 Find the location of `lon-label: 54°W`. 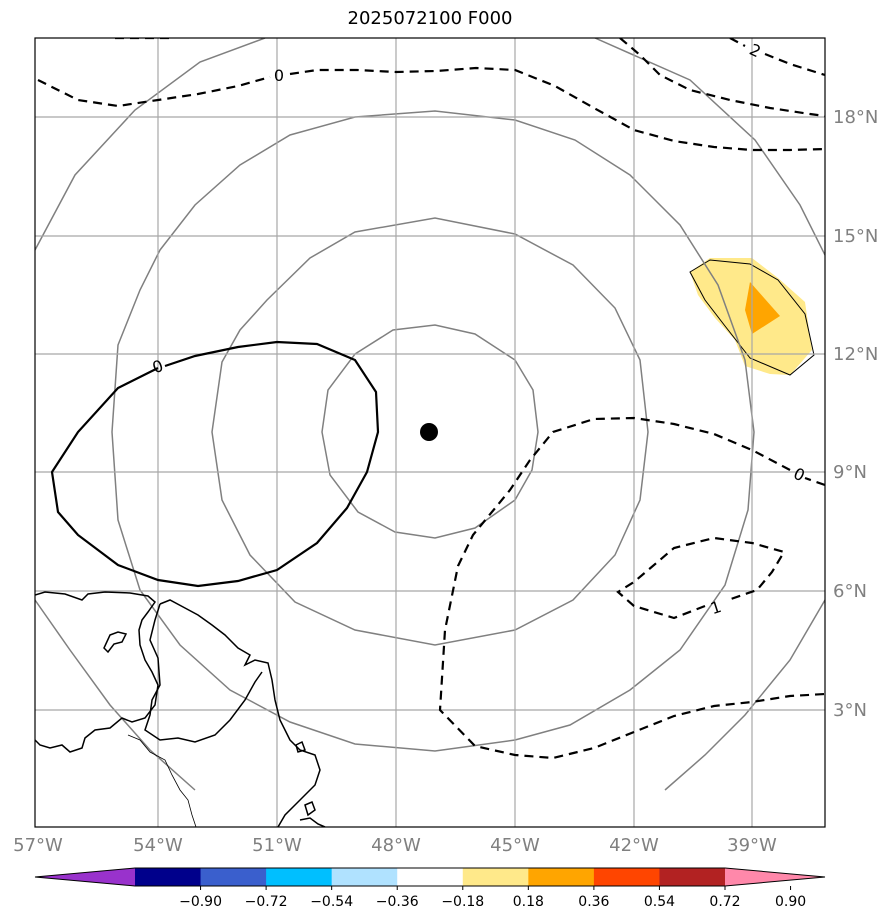

lon-label: 54°W is located at coordinates (158, 845).